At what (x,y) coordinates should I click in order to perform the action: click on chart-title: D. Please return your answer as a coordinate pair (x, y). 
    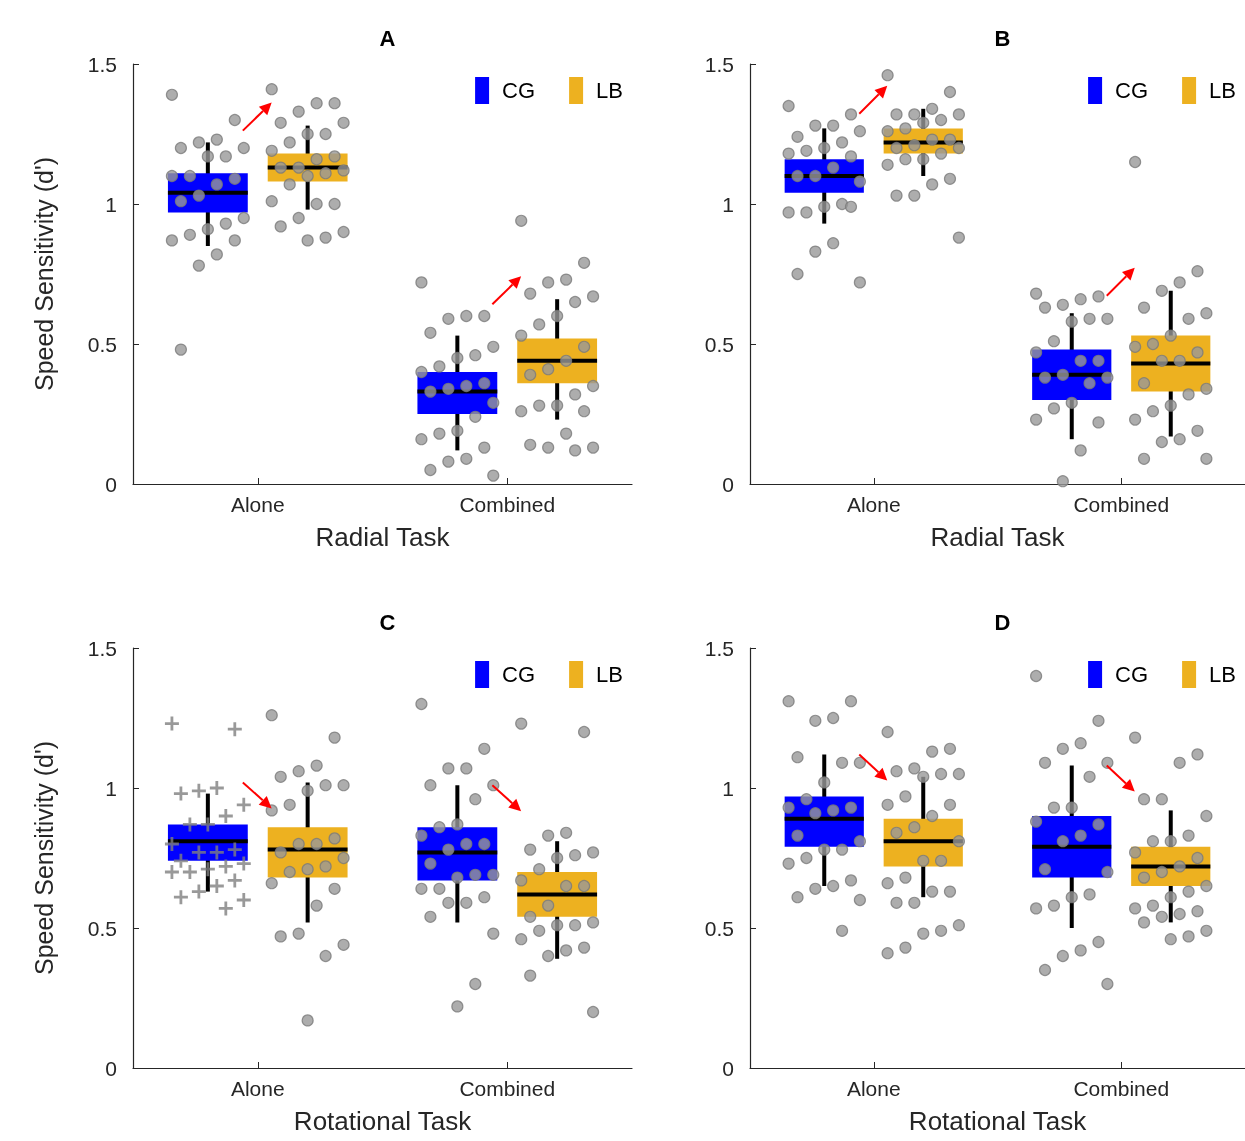
    Looking at the image, I should click on (1002, 622).